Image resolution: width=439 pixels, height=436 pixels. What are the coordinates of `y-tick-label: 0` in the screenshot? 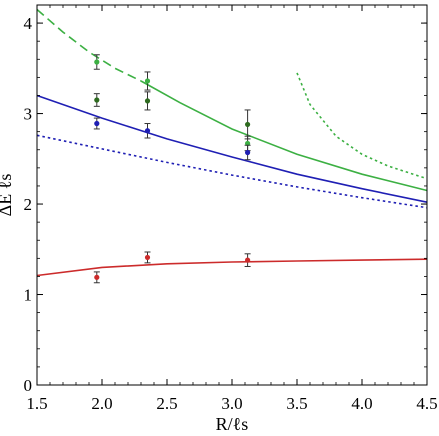 It's located at (28, 385).